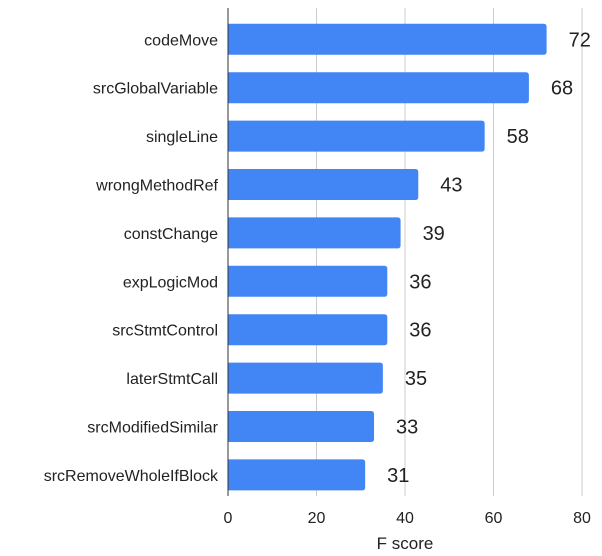 The image size is (602, 556). Describe the element at coordinates (356, 136) in the screenshot. I see `bar-singleLine` at that location.